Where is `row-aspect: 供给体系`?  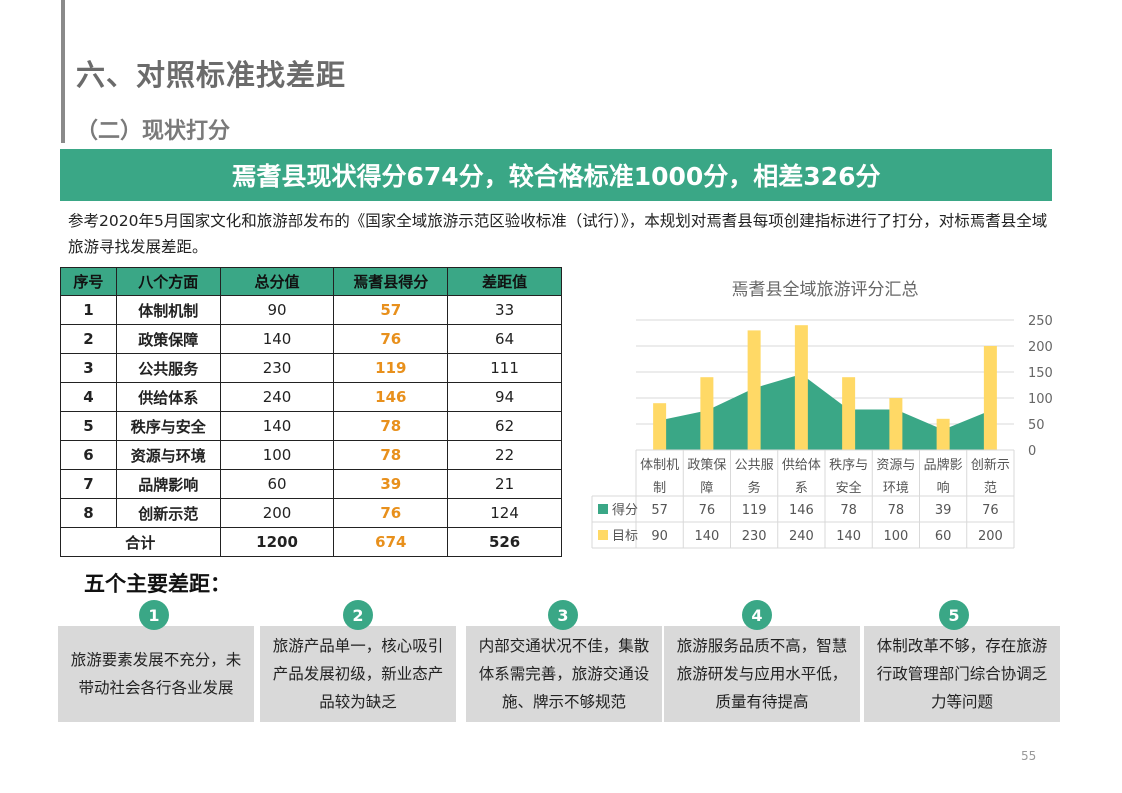
row-aspect: 供给体系 is located at coordinates (168, 397).